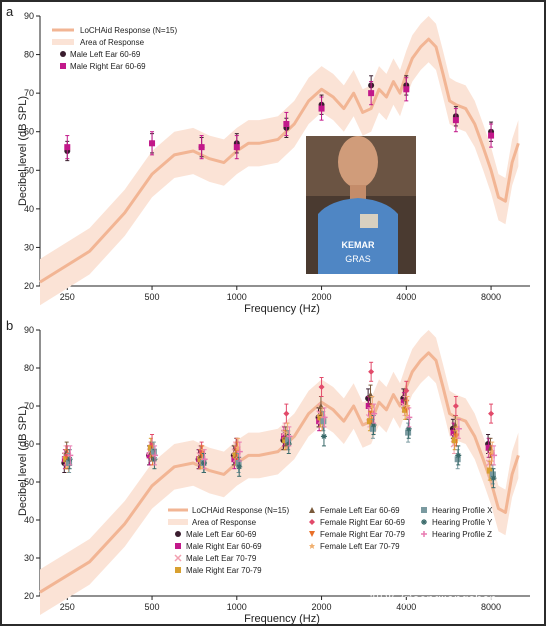 This screenshot has width=546, height=626. I want to click on legend-label: Hearing Profile Y, so click(462, 522).